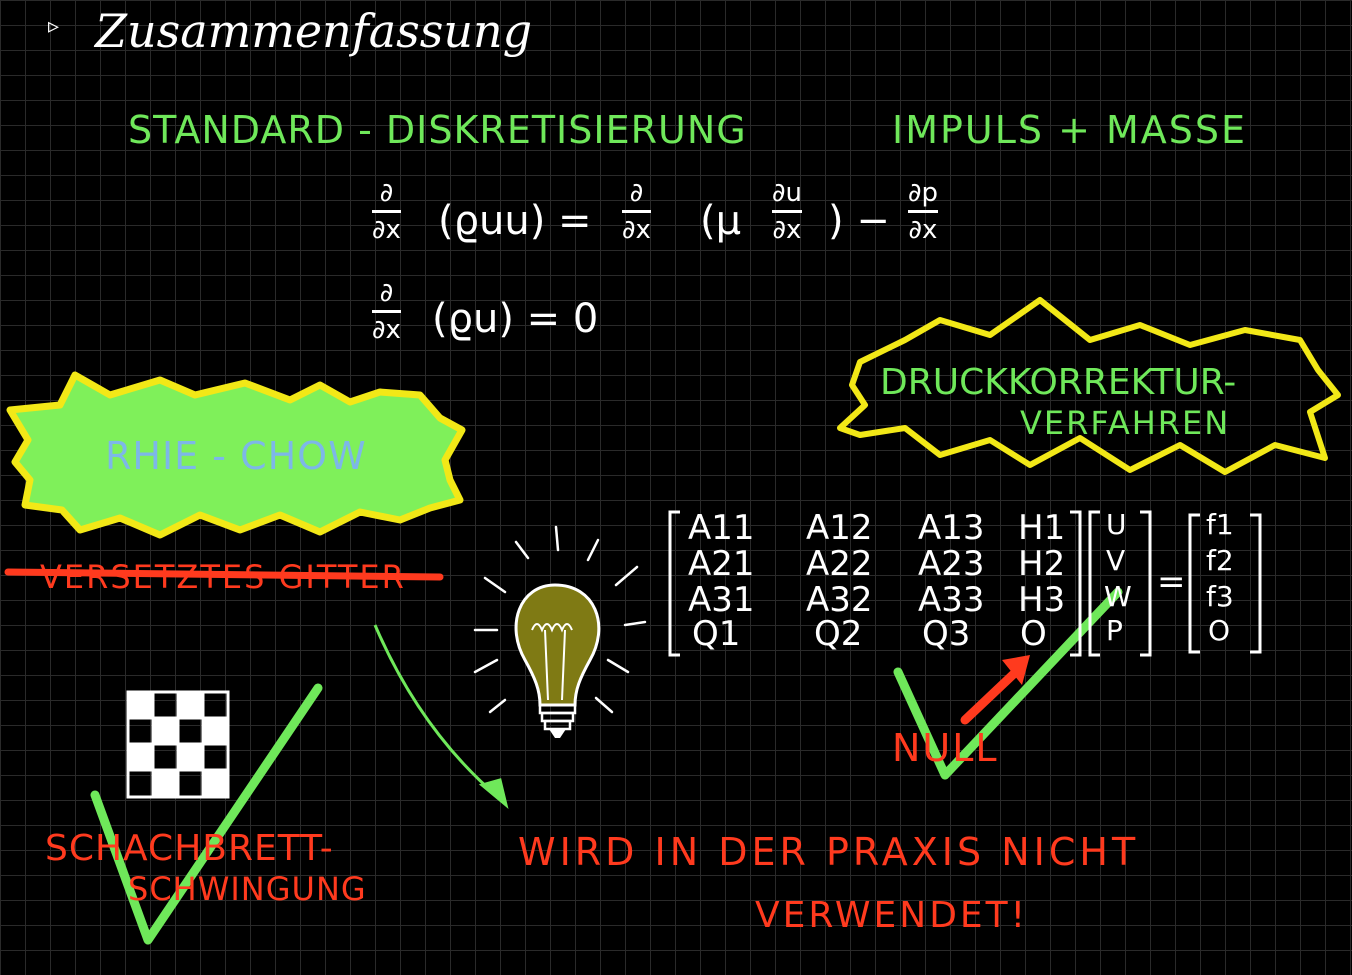 Image resolution: width=1352 pixels, height=975 pixels. I want to click on null-label: NULL, so click(945, 748).